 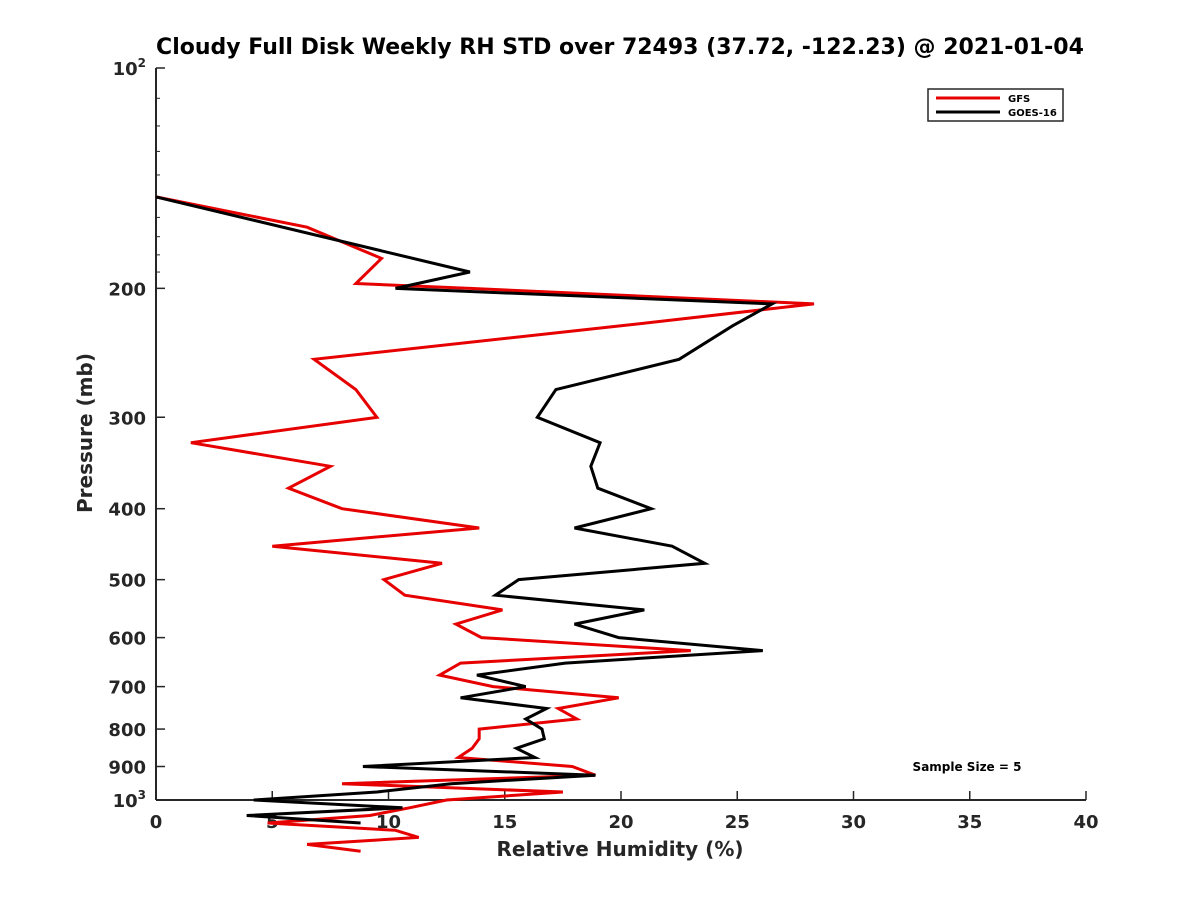 What do you see at coordinates (1085, 822) in the screenshot?
I see `x-tick-label: 40` at bounding box center [1085, 822].